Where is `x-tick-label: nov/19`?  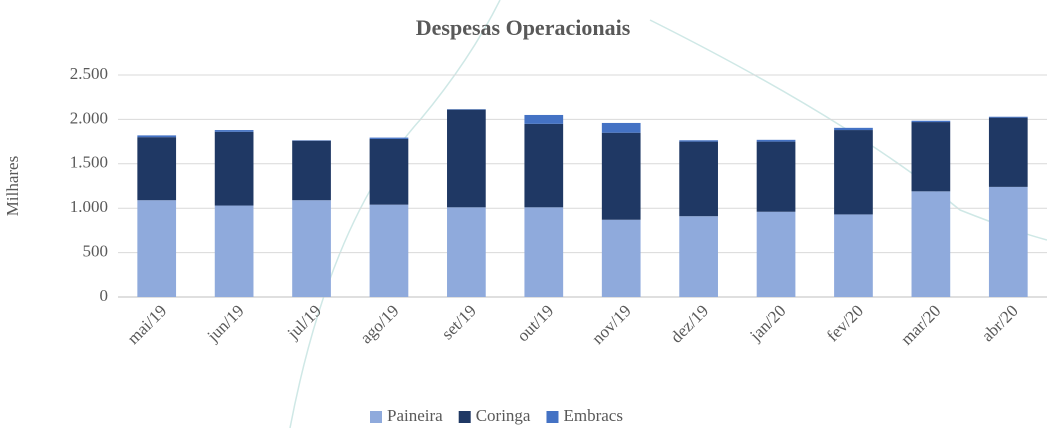 x-tick-label: nov/19 is located at coordinates (611, 324).